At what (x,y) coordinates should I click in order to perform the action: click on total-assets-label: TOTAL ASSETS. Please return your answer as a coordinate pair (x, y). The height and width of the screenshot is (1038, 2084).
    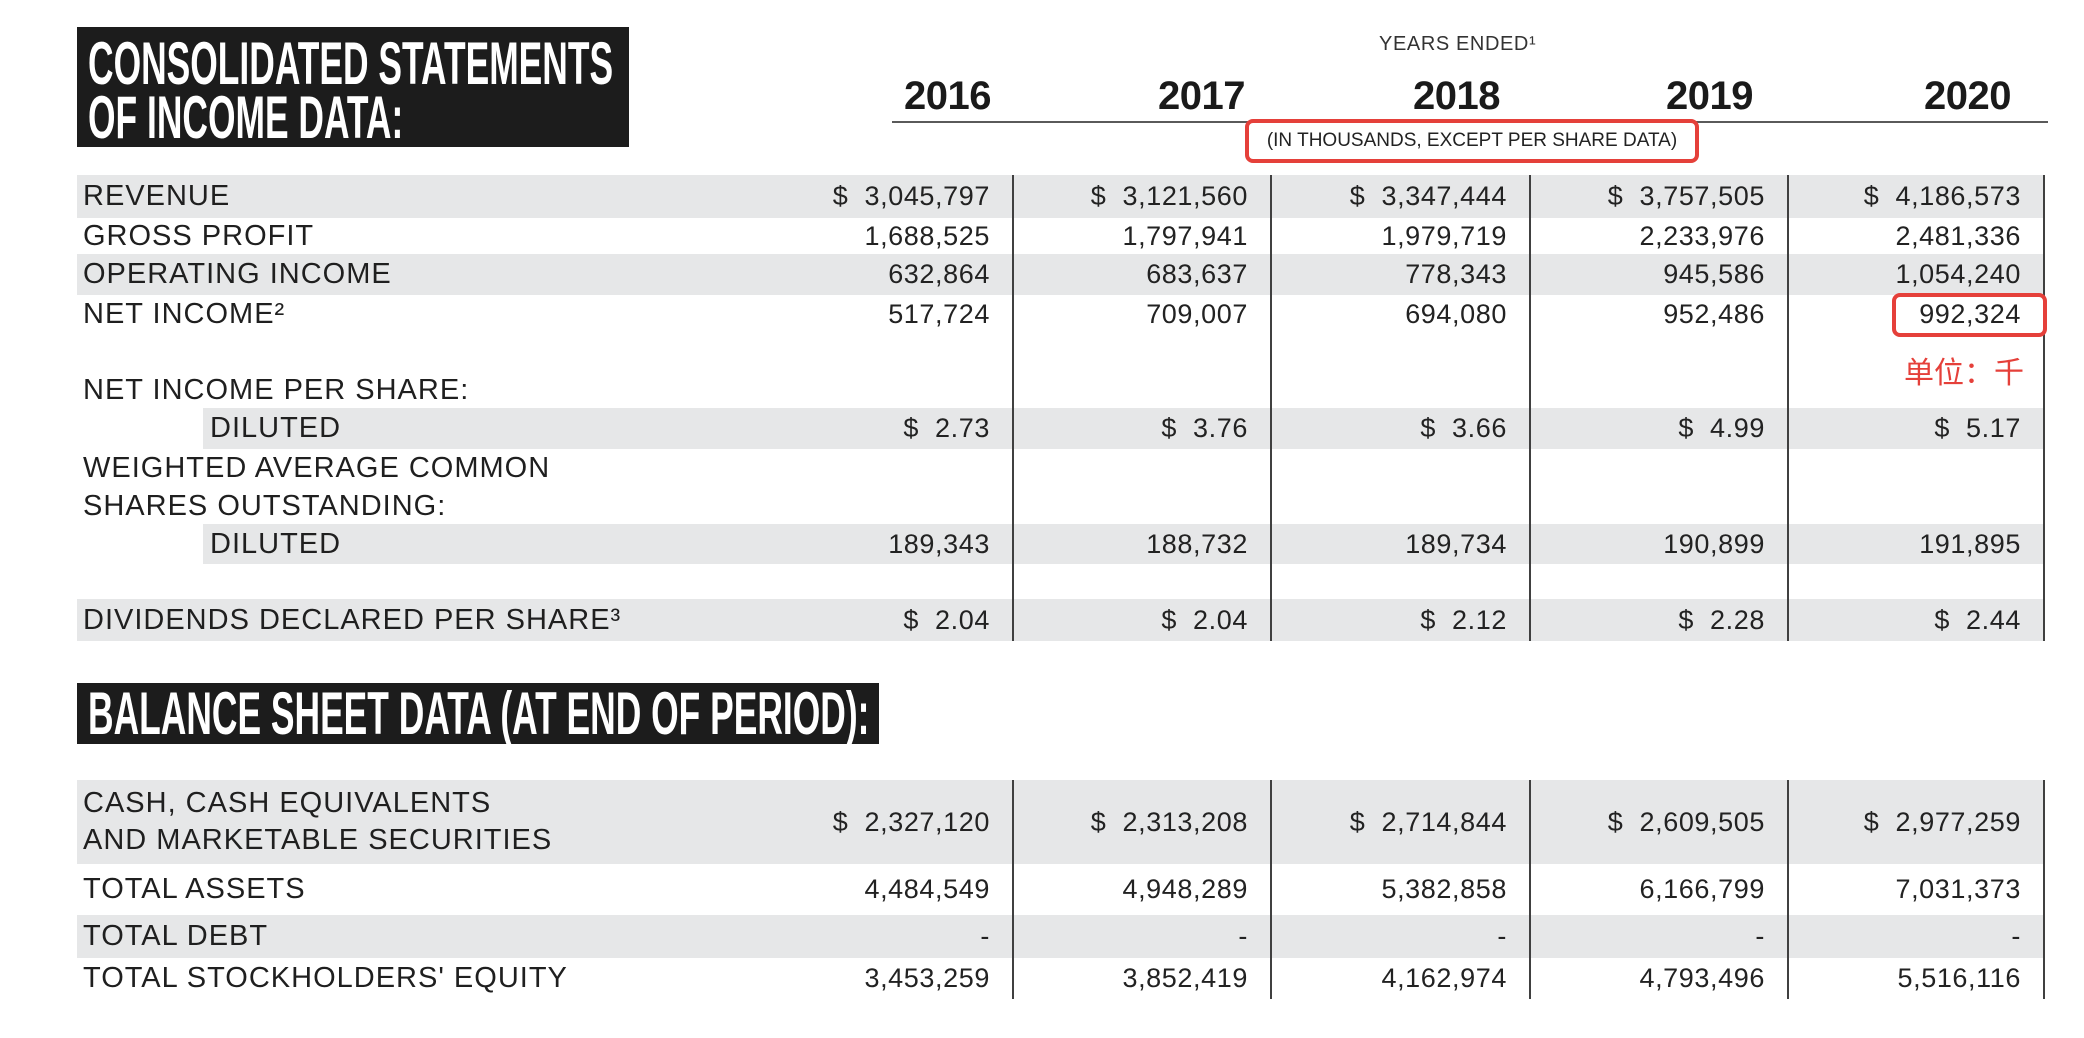
    Looking at the image, I should click on (194, 889).